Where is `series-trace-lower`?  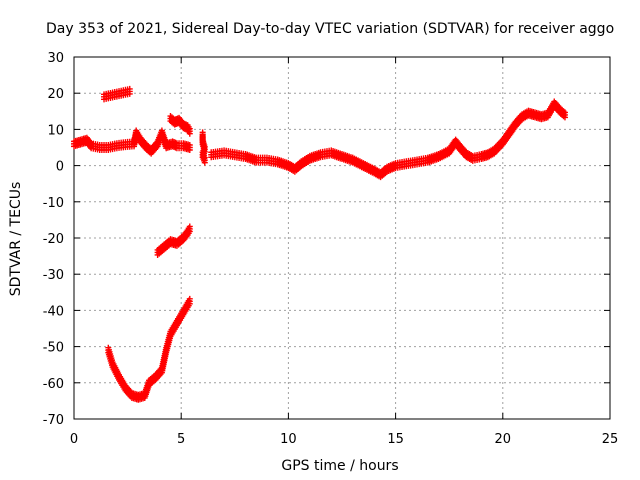 series-trace-lower is located at coordinates (149, 349).